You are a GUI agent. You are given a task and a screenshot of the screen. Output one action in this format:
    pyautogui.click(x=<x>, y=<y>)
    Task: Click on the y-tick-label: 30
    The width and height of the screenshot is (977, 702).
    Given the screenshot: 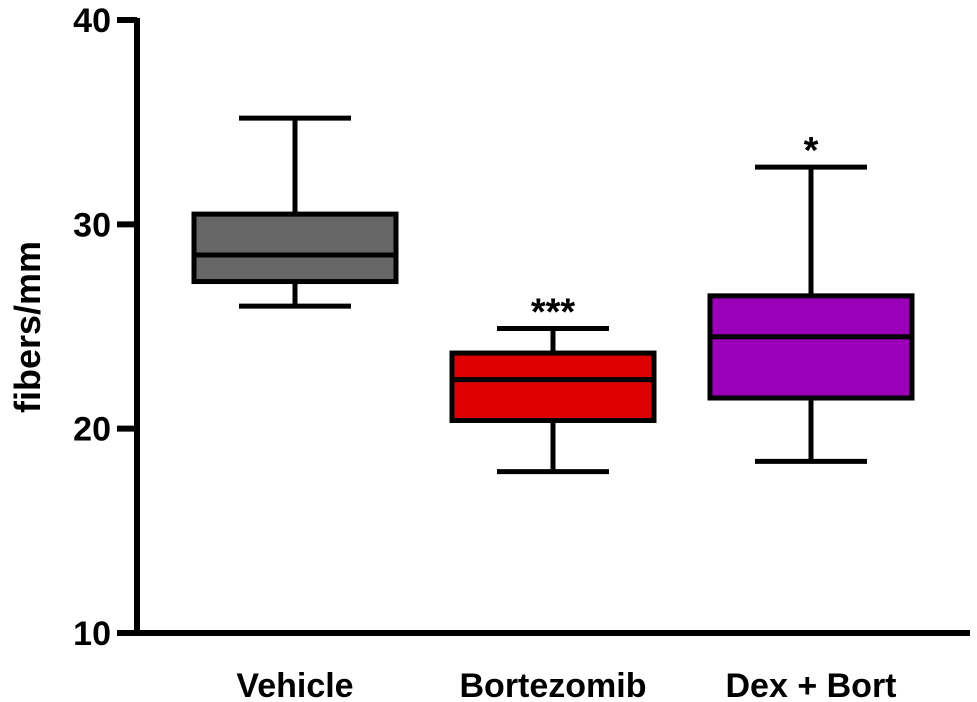 What is the action you would take?
    pyautogui.click(x=92, y=225)
    